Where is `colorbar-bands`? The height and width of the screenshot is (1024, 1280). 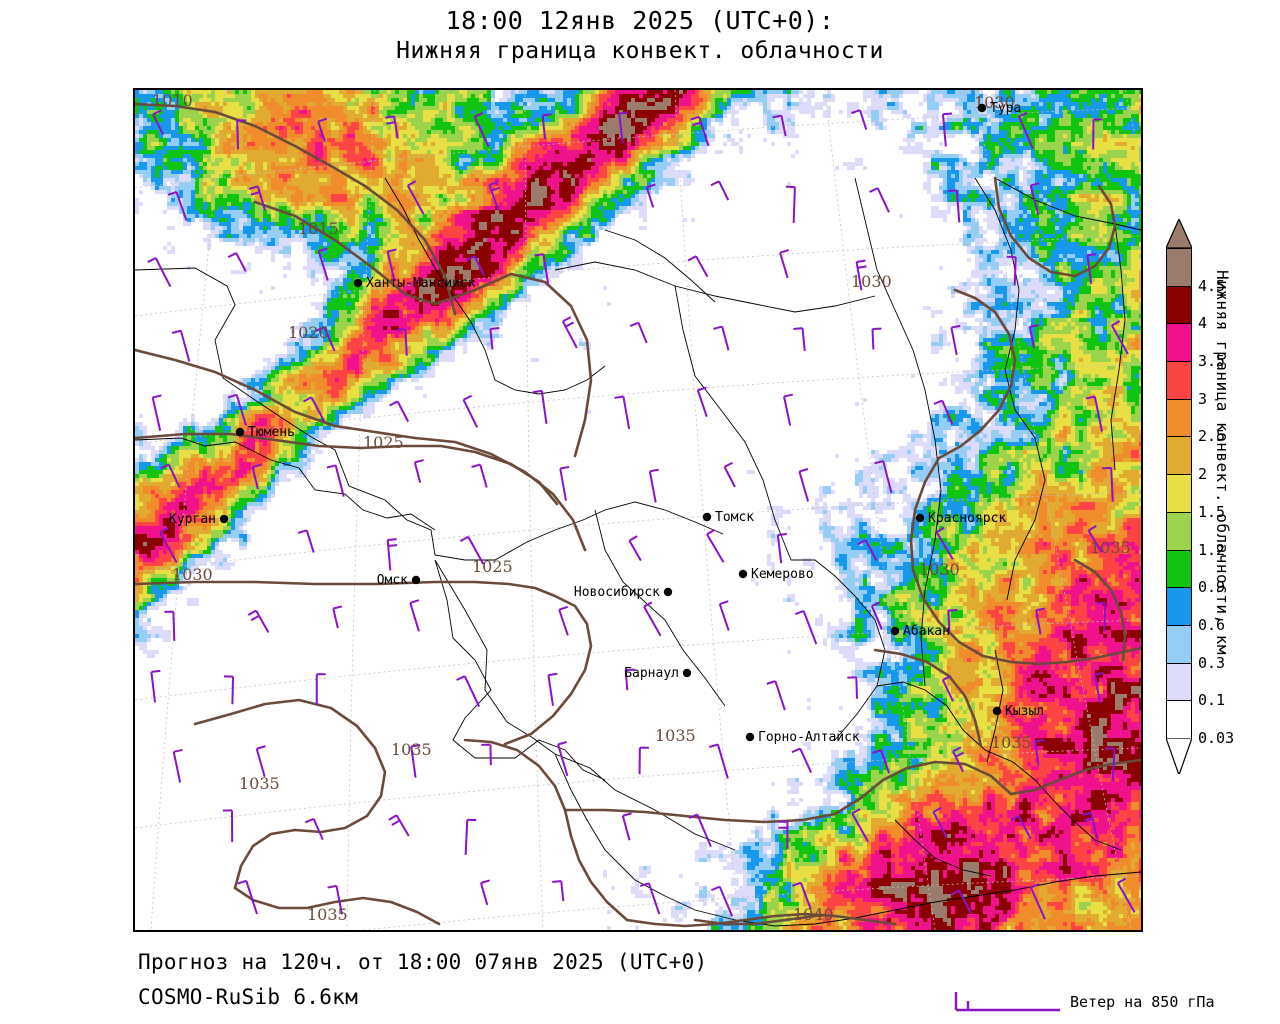 colorbar-bands is located at coordinates (1179, 493).